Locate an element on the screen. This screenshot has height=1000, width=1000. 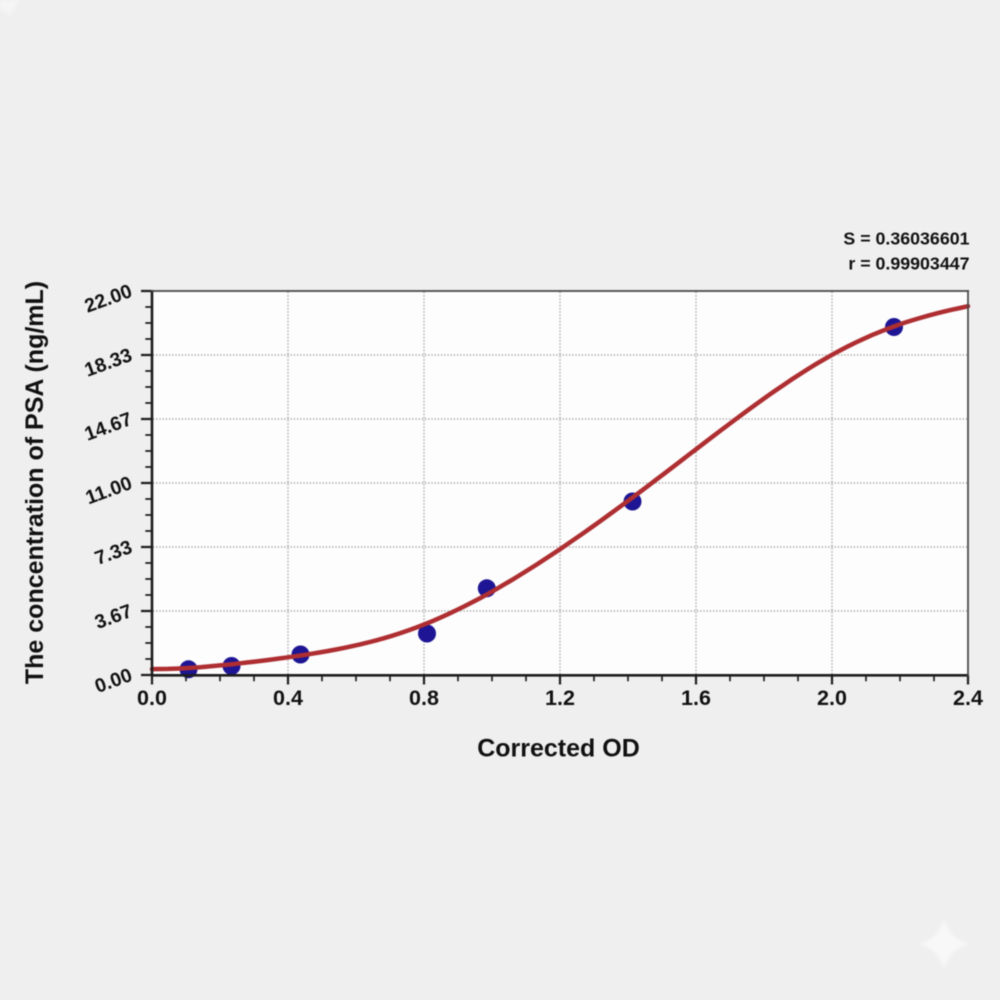
svg-text: r = 0.99903447 is located at coordinates (908, 264).